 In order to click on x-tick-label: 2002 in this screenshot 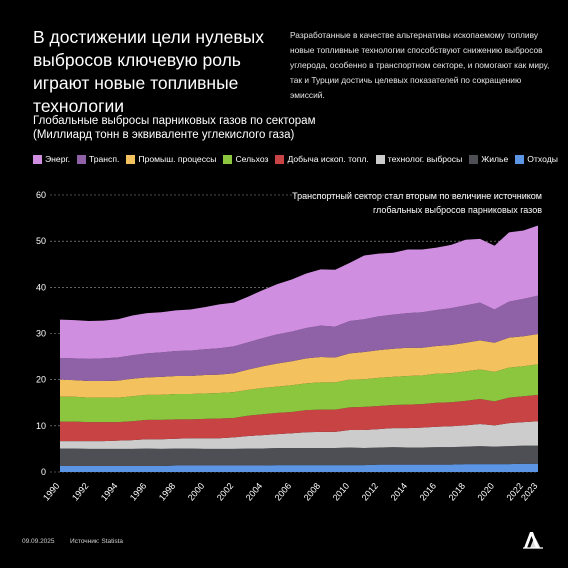, I will do `click(225, 492)`.